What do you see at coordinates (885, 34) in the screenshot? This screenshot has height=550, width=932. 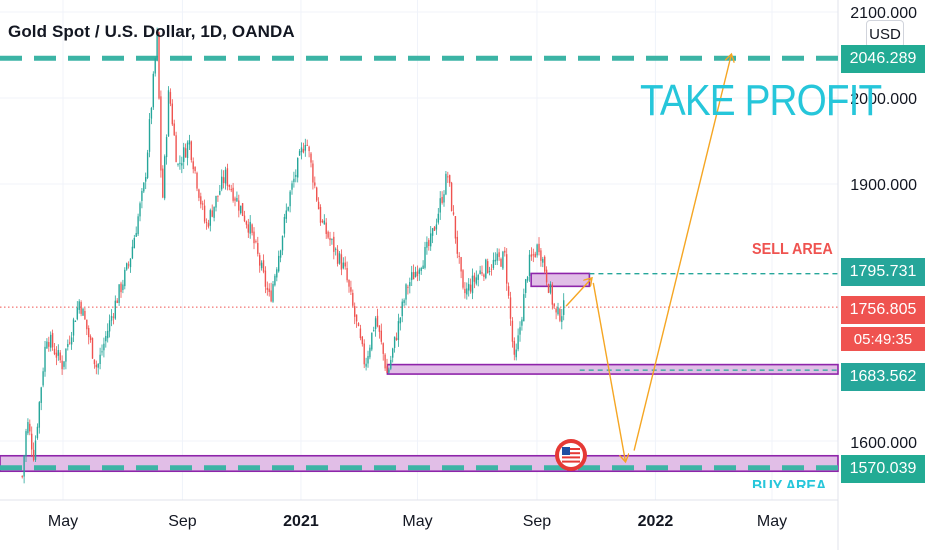 I see `currency-button: USD` at bounding box center [885, 34].